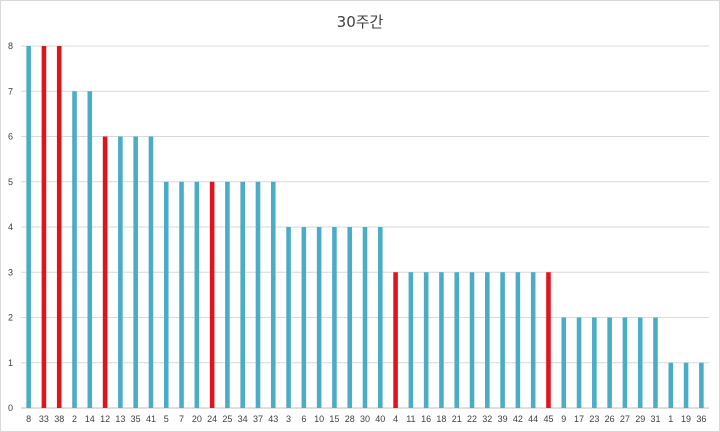 The image size is (720, 432). Describe the element at coordinates (655, 419) in the screenshot. I see `x-tick-label: 31` at that location.